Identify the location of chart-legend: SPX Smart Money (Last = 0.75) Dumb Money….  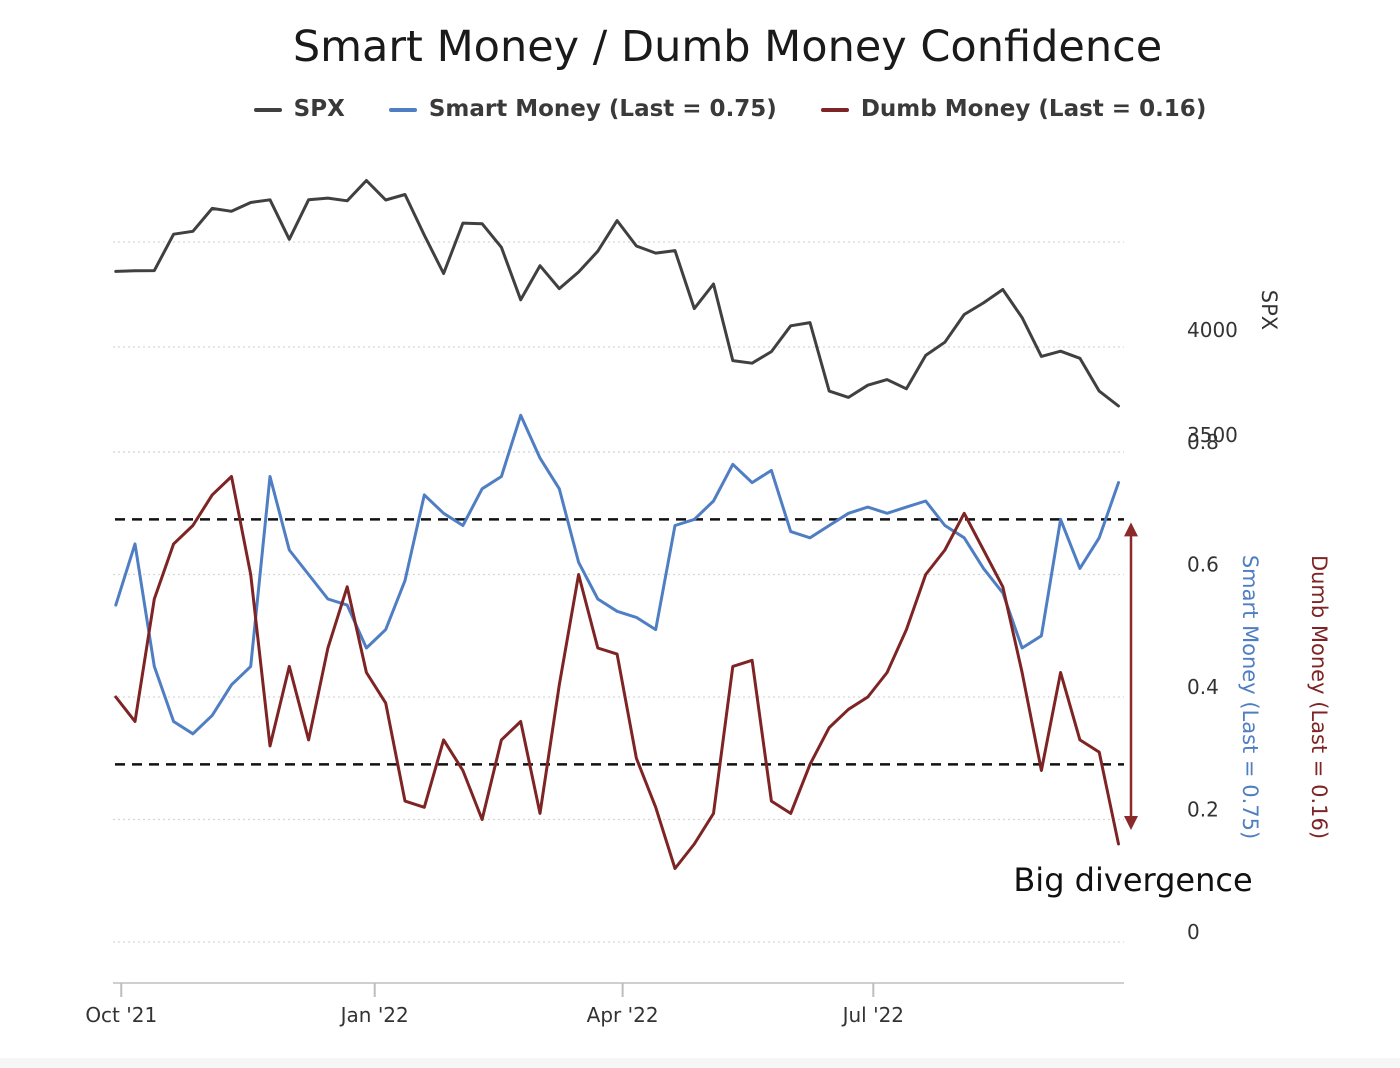
(700, 109).